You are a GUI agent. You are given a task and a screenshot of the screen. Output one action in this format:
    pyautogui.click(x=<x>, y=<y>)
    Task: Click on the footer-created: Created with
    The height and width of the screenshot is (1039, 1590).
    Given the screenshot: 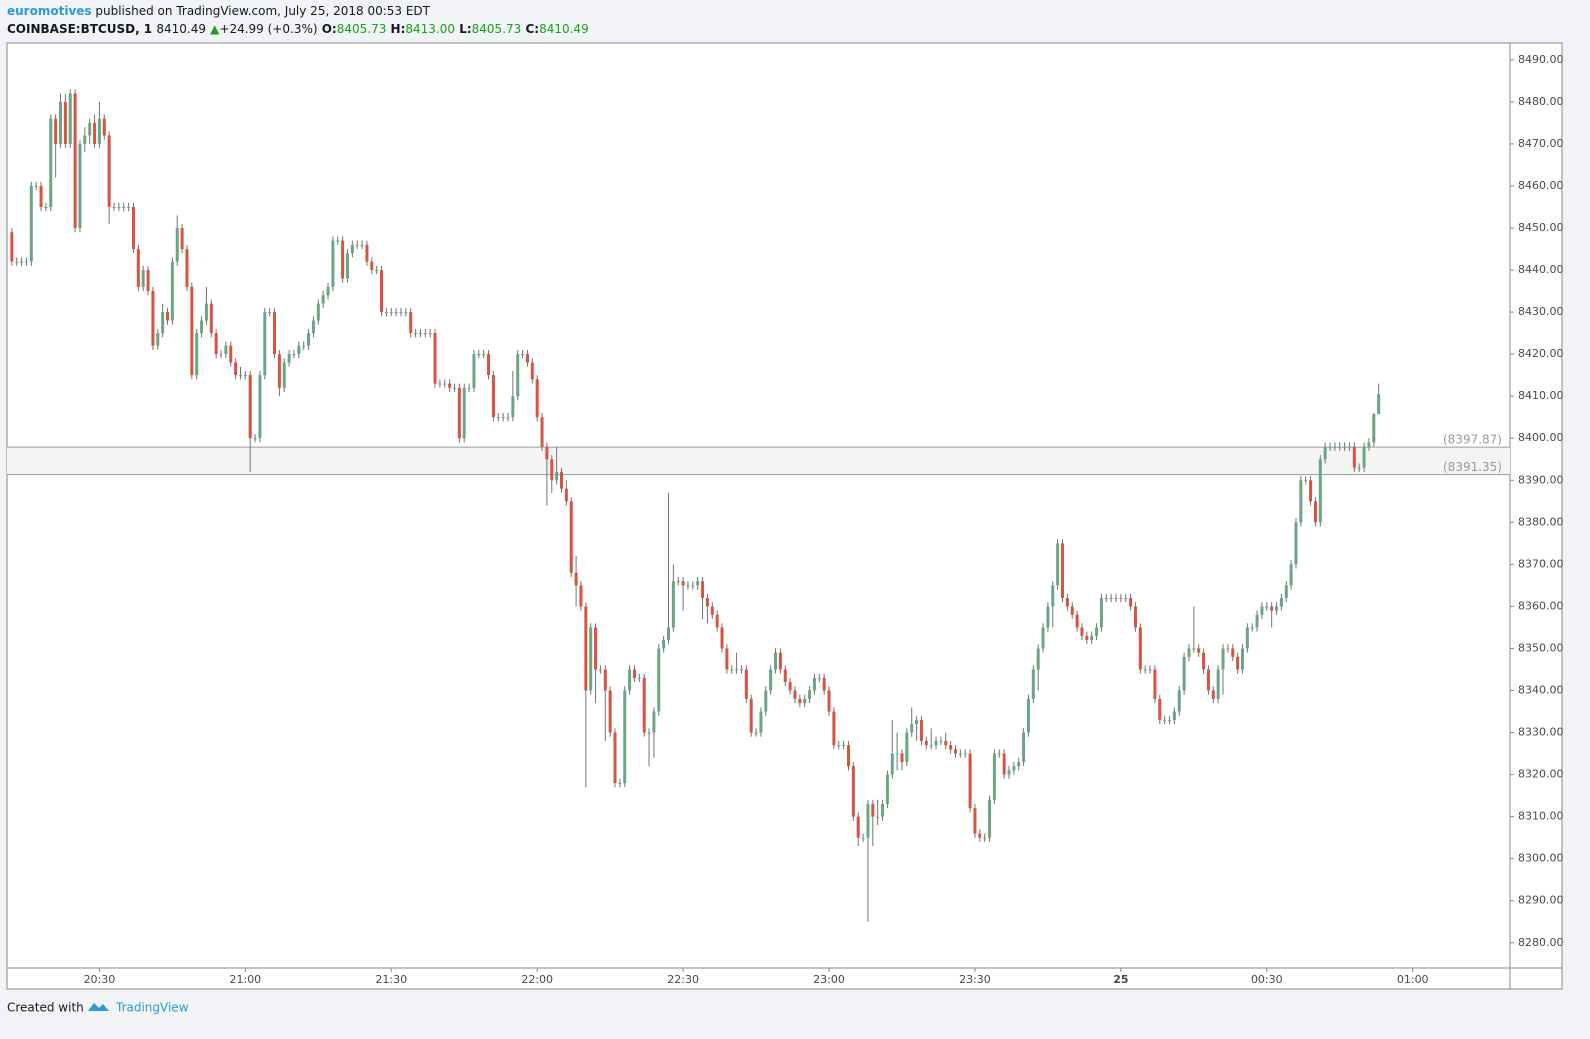 What is the action you would take?
    pyautogui.click(x=45, y=1008)
    